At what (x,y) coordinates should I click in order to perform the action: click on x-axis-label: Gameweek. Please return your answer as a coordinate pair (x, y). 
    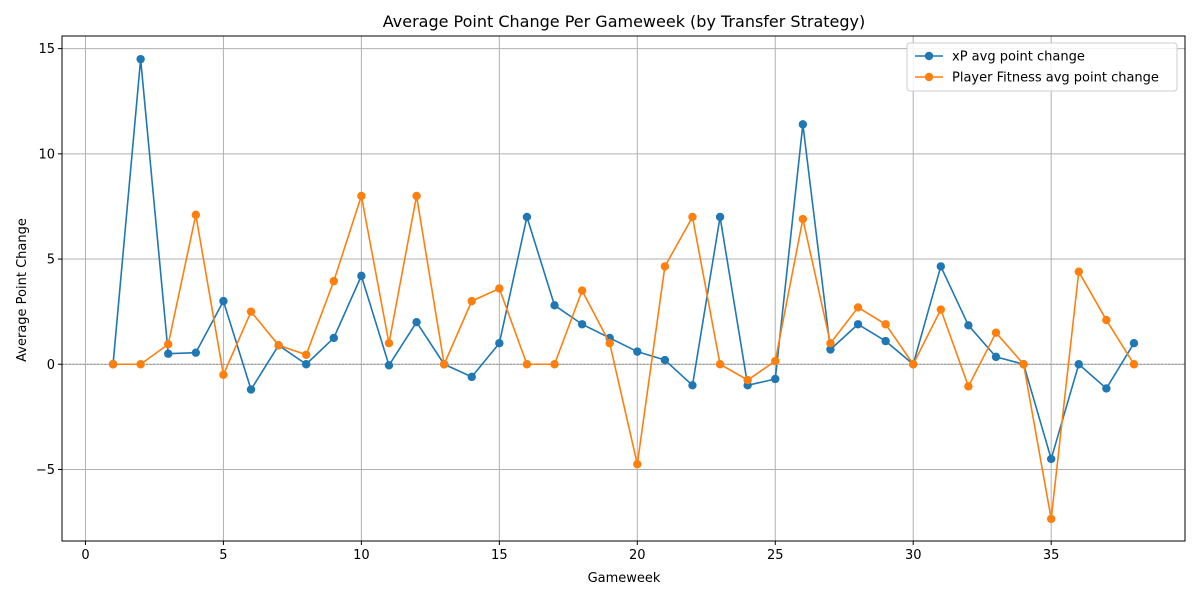
    Looking at the image, I should click on (624, 578).